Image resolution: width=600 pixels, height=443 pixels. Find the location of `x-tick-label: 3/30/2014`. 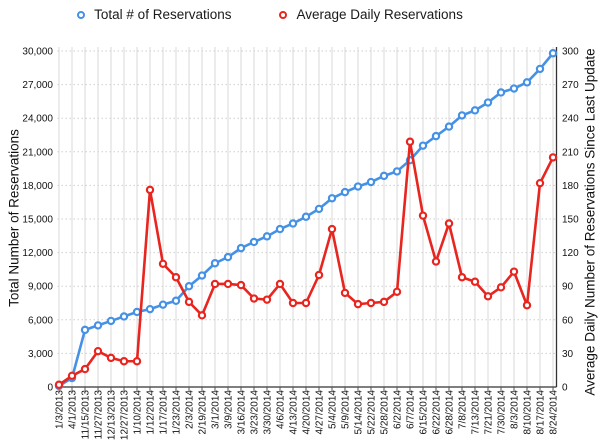

x-tick-label: 3/30/2014 is located at coordinates (268, 412).